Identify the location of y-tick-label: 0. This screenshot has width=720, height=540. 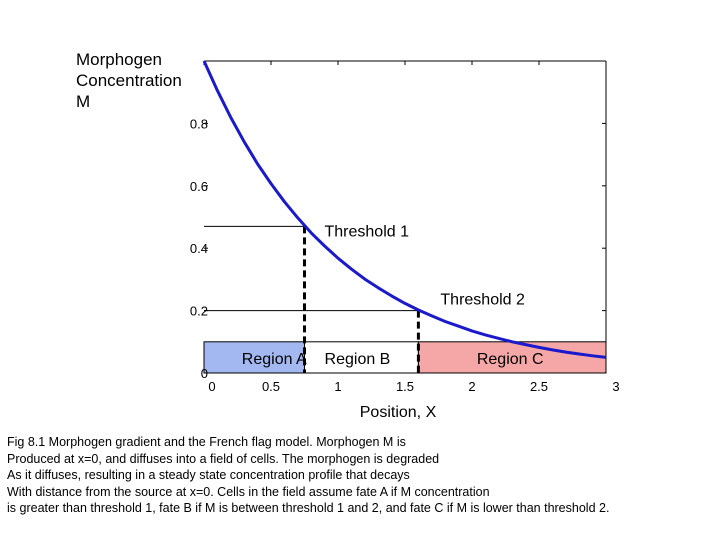
(204, 373).